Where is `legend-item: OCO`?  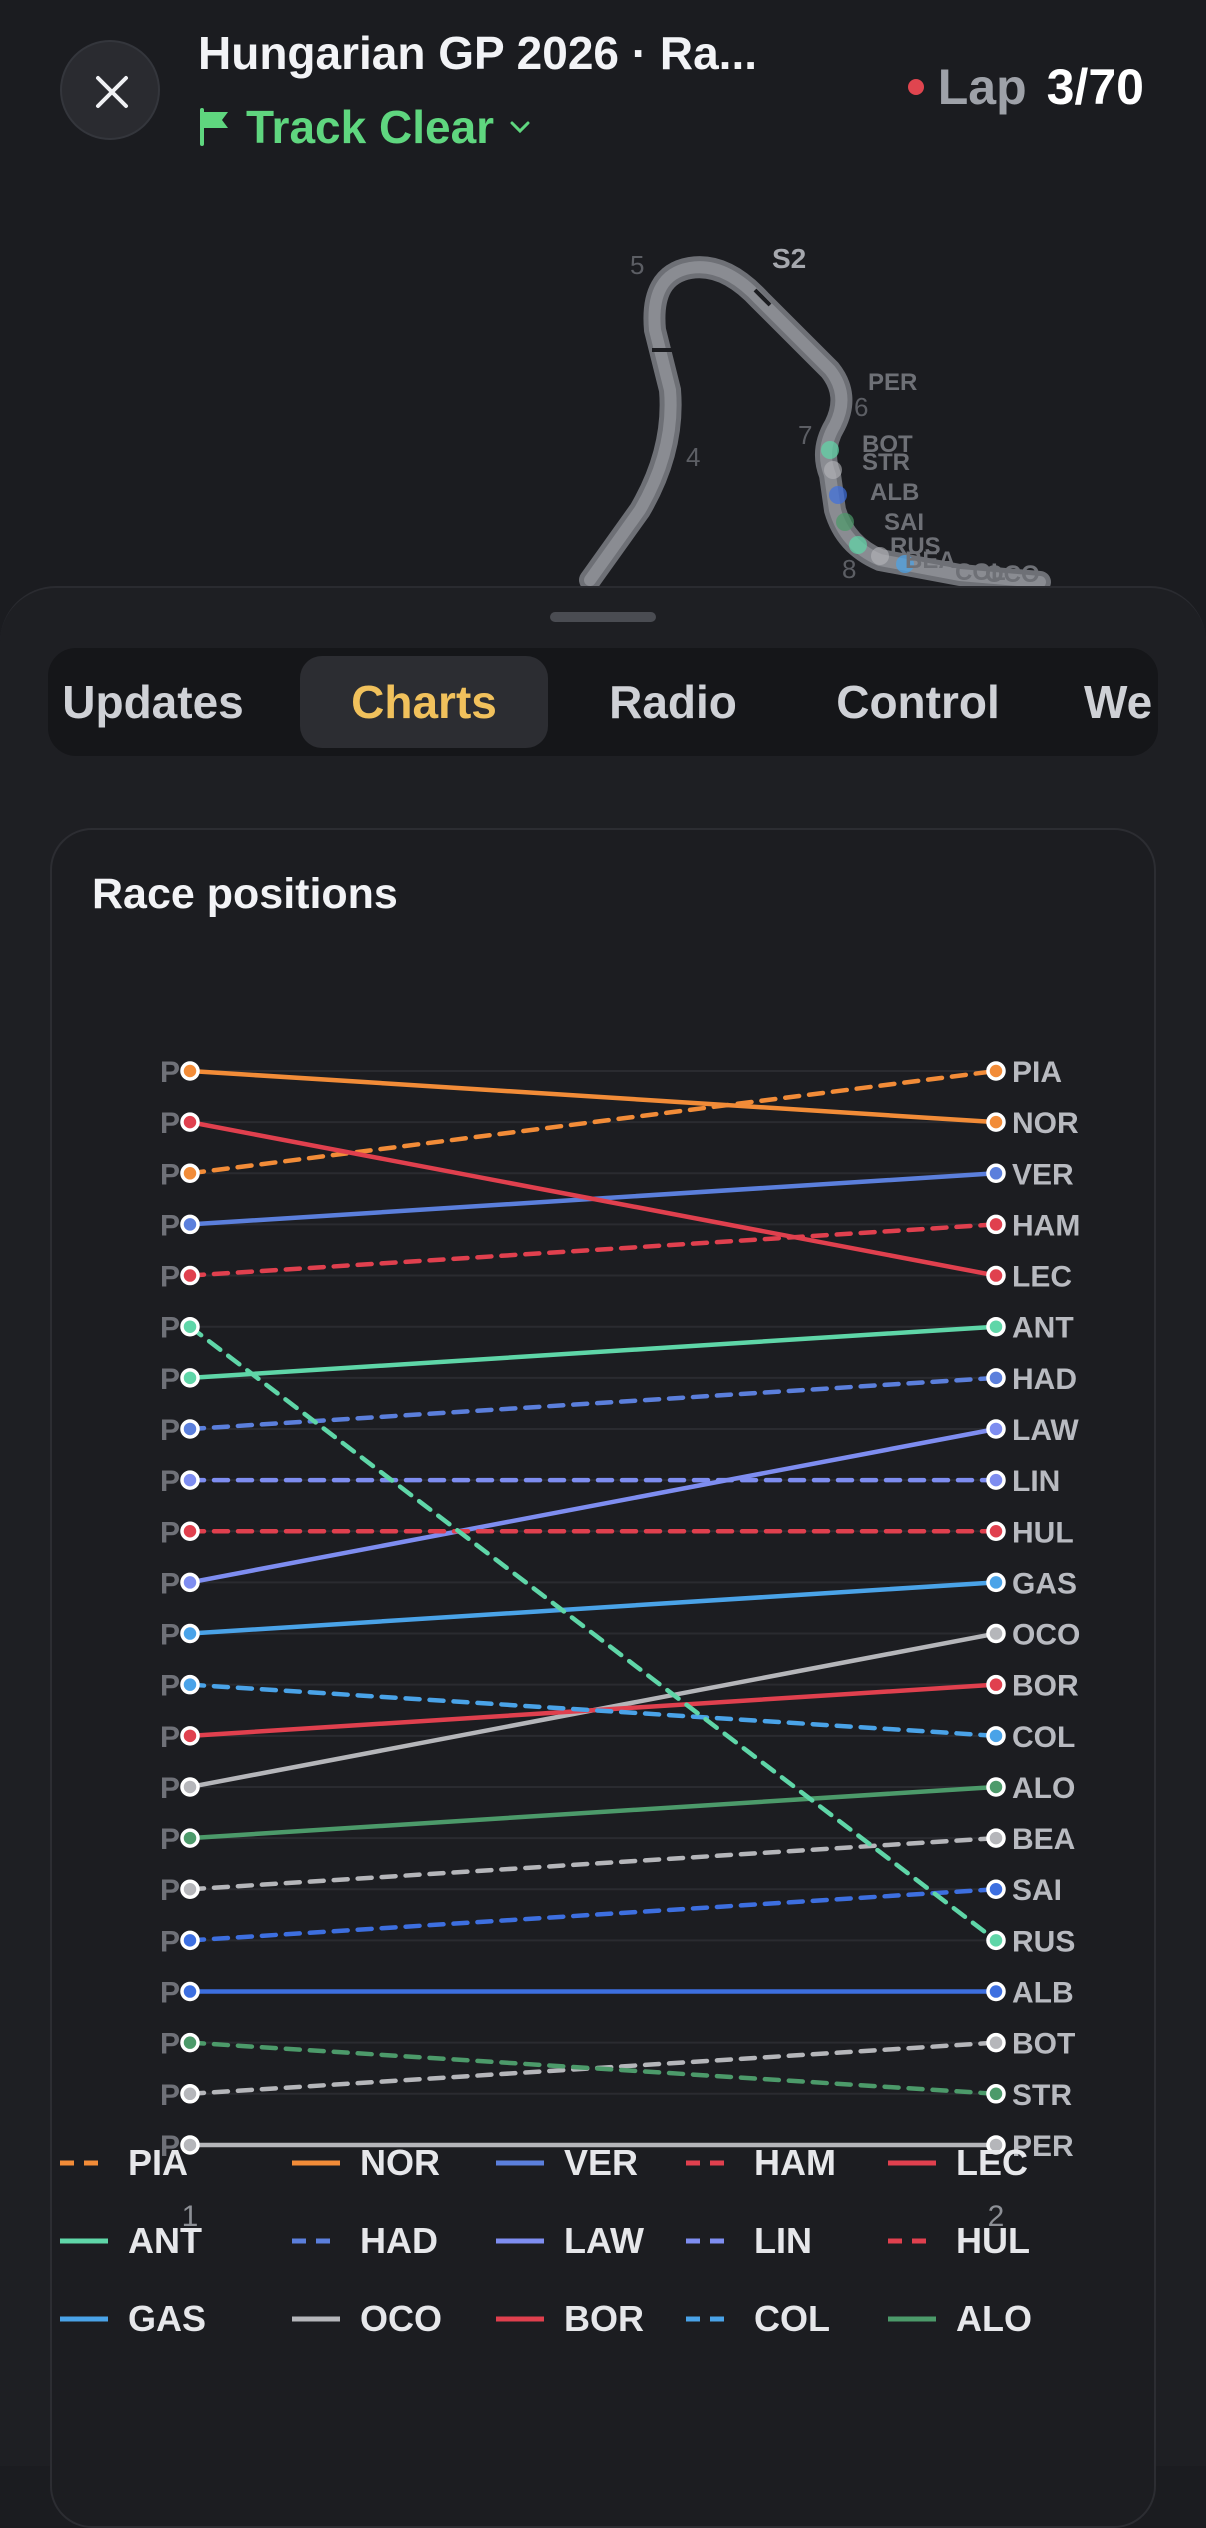 legend-item: OCO is located at coordinates (366, 2319).